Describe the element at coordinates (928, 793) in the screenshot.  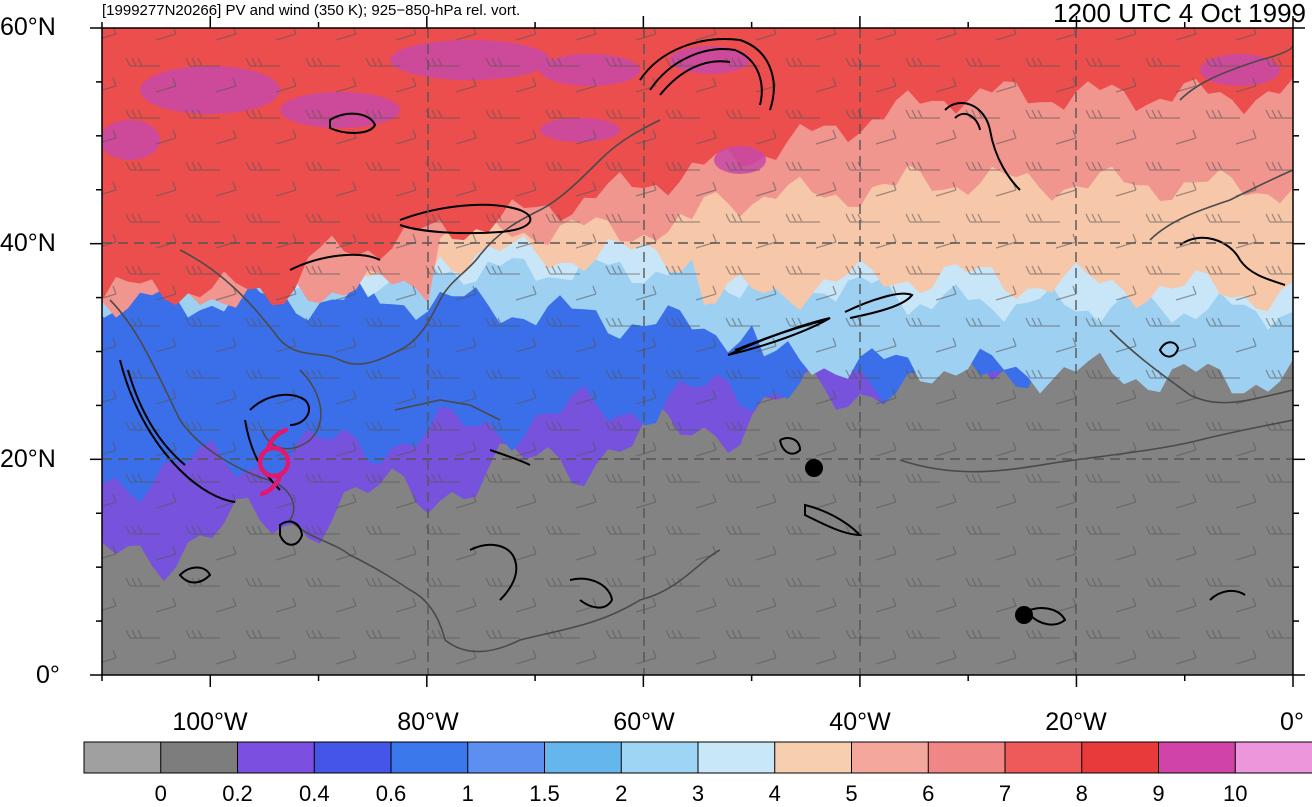
I see `colorbar-tick-label: 6` at that location.